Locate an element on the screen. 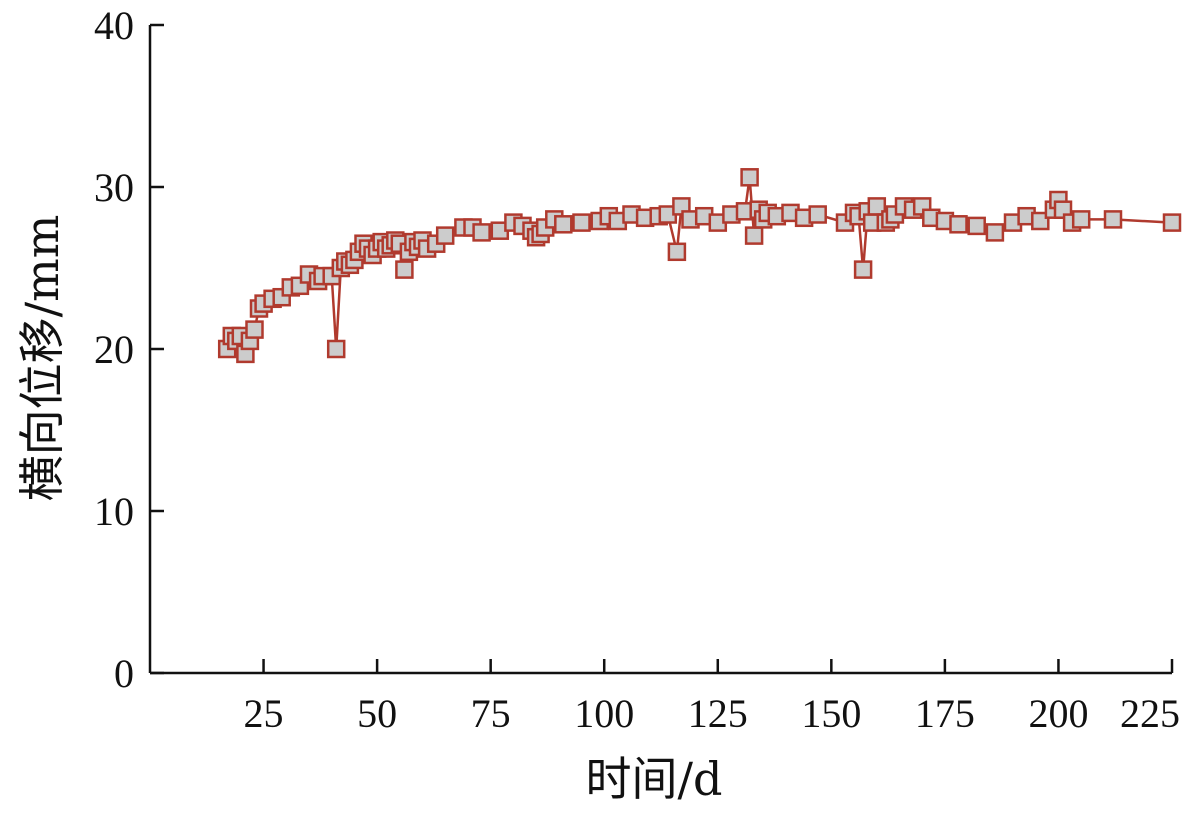 The image size is (1197, 815). y-tick-label: 30 is located at coordinates (114, 187).